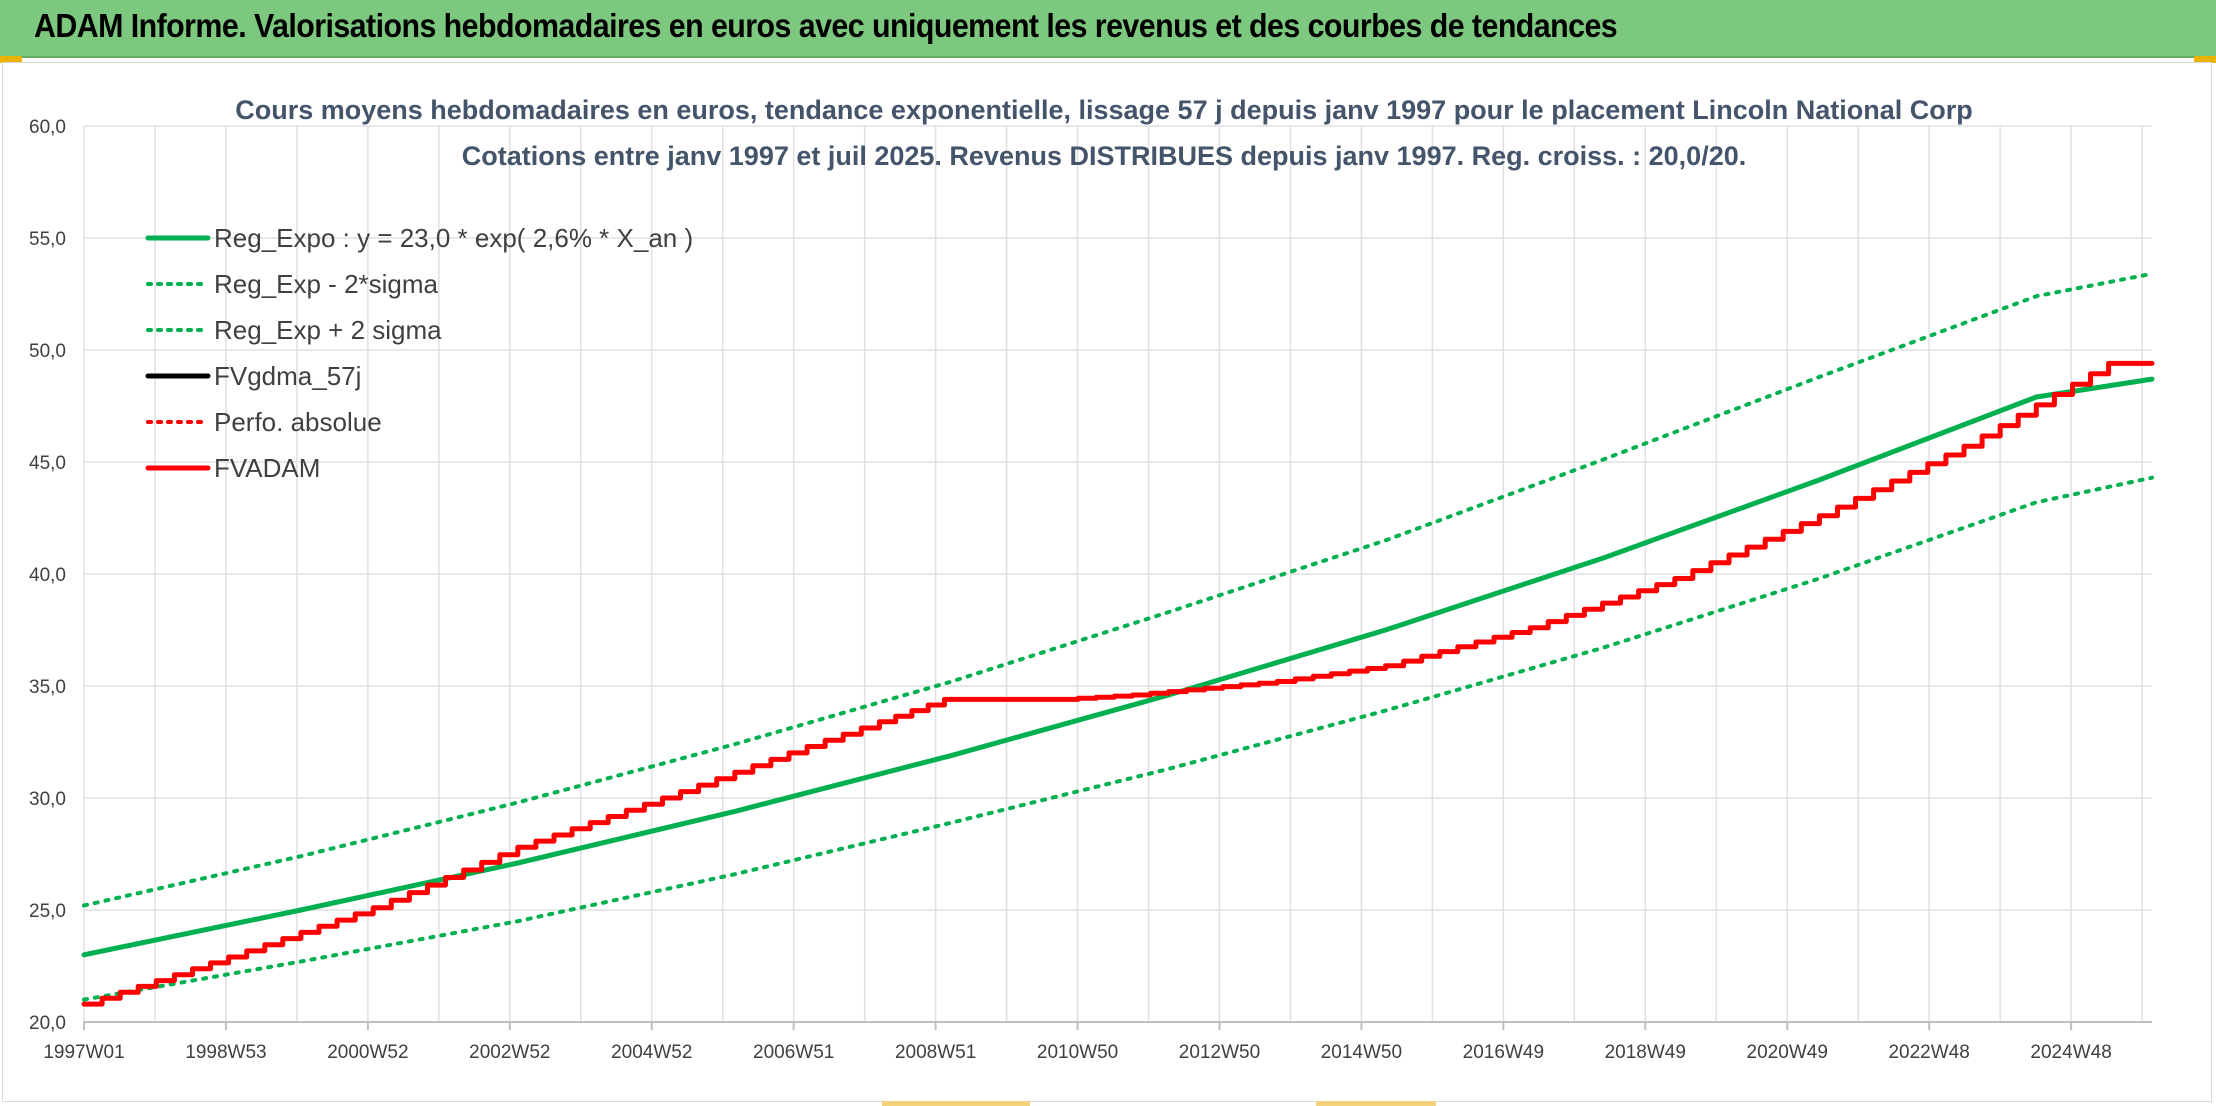 This screenshot has height=1106, width=2216. What do you see at coordinates (47, 687) in the screenshot?
I see `y-tick-label: 35,0` at bounding box center [47, 687].